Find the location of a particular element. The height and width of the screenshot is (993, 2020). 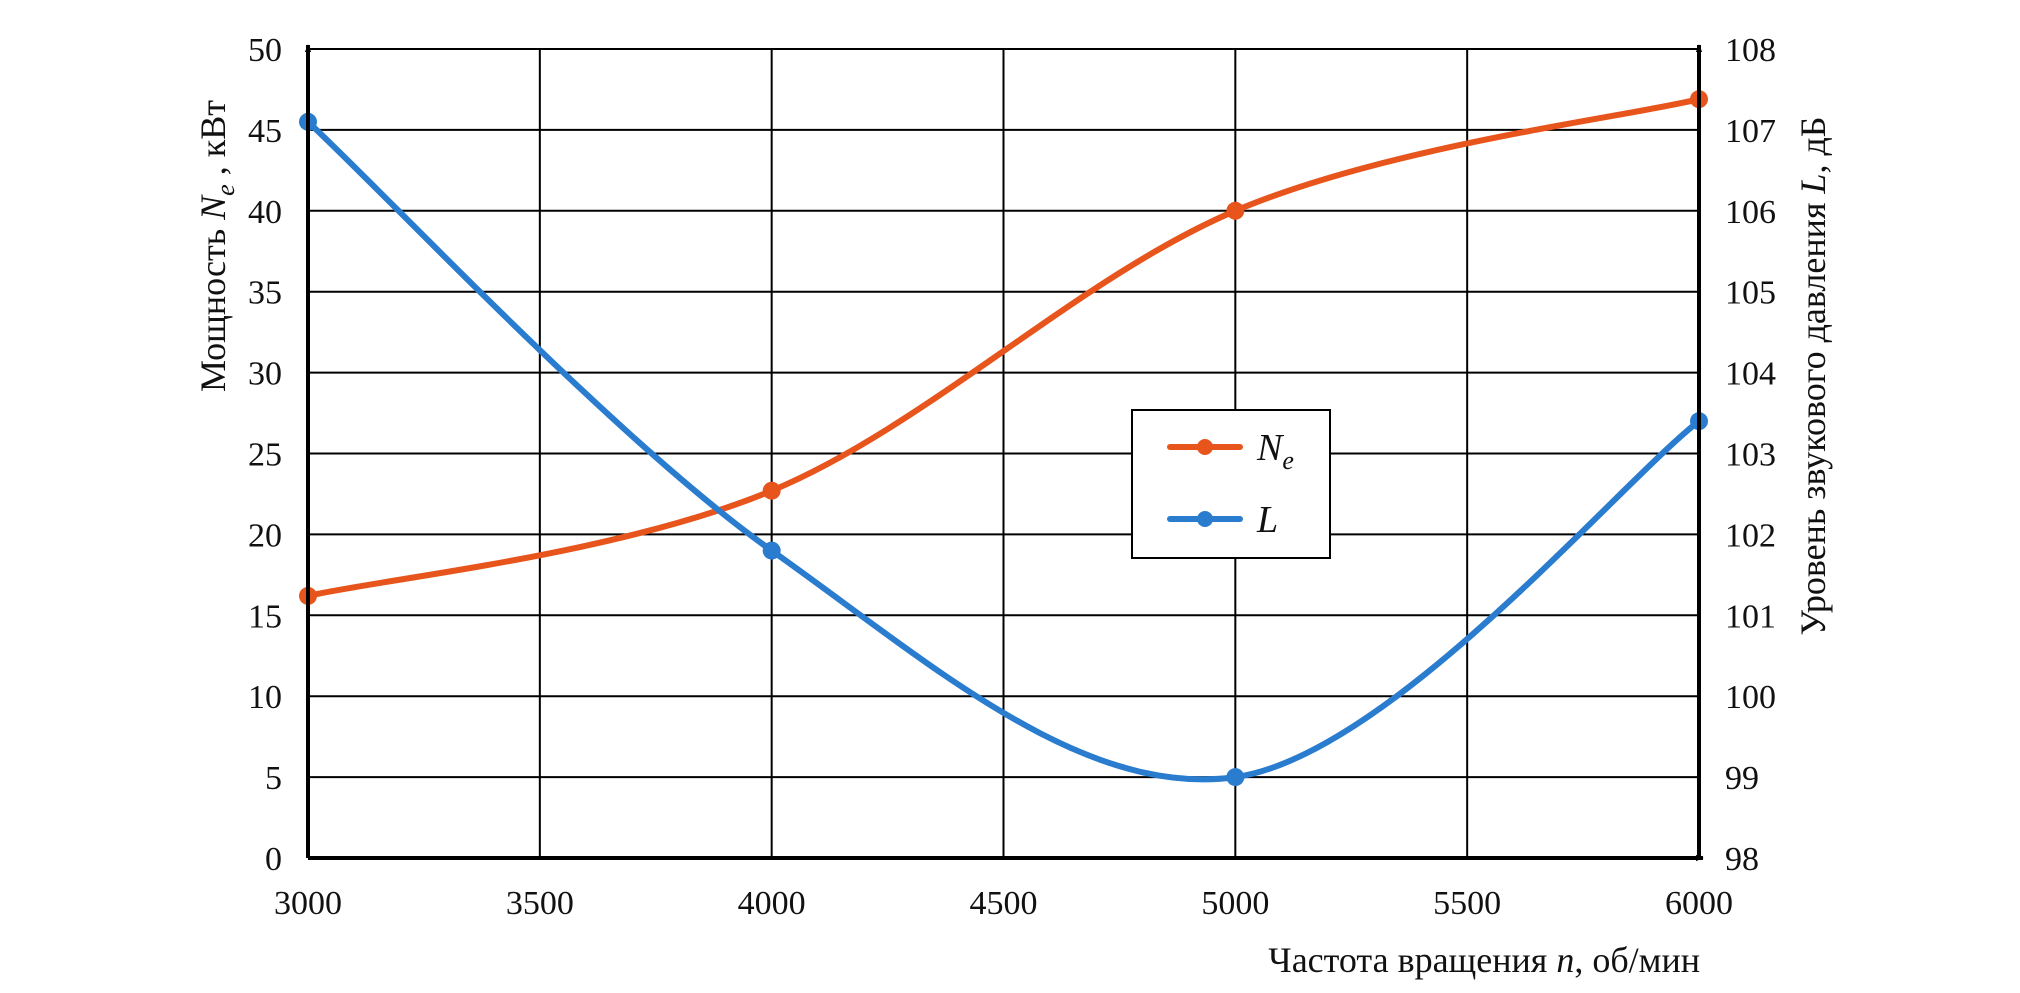

y-left-tick-label: 35 is located at coordinates (265, 293).